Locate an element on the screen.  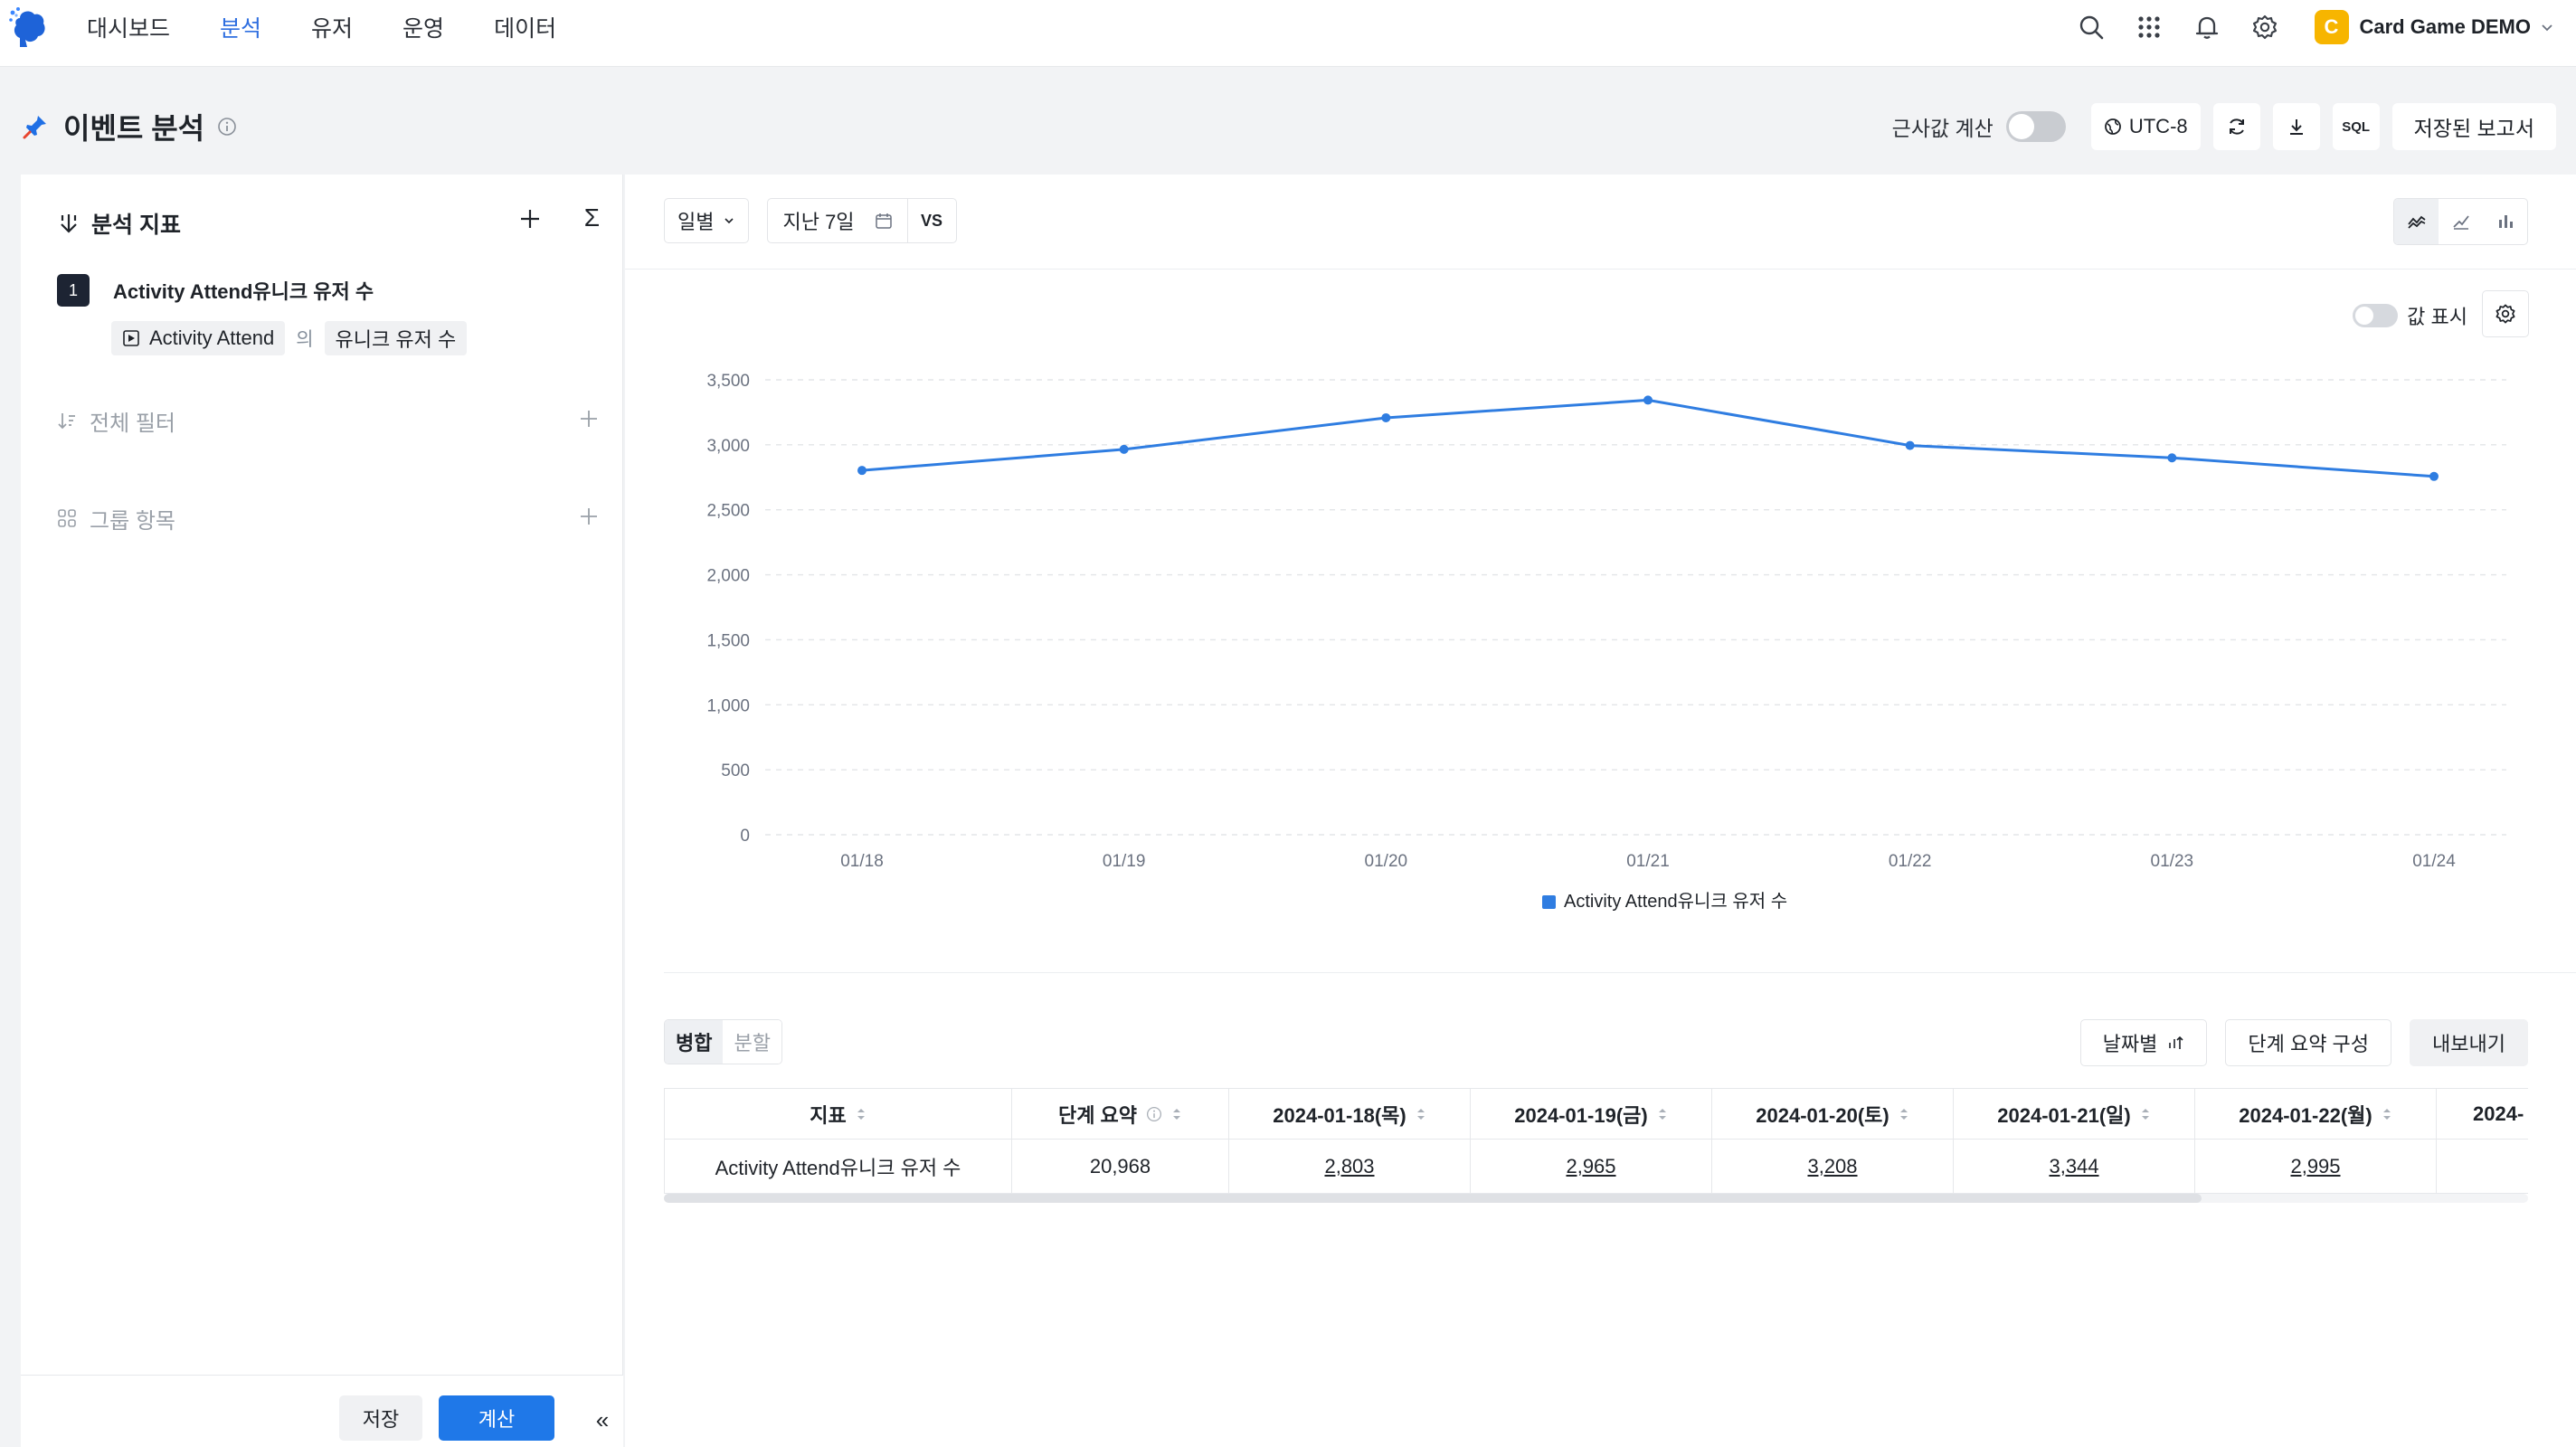
trend-chart-icon is located at coordinates (2461, 221).